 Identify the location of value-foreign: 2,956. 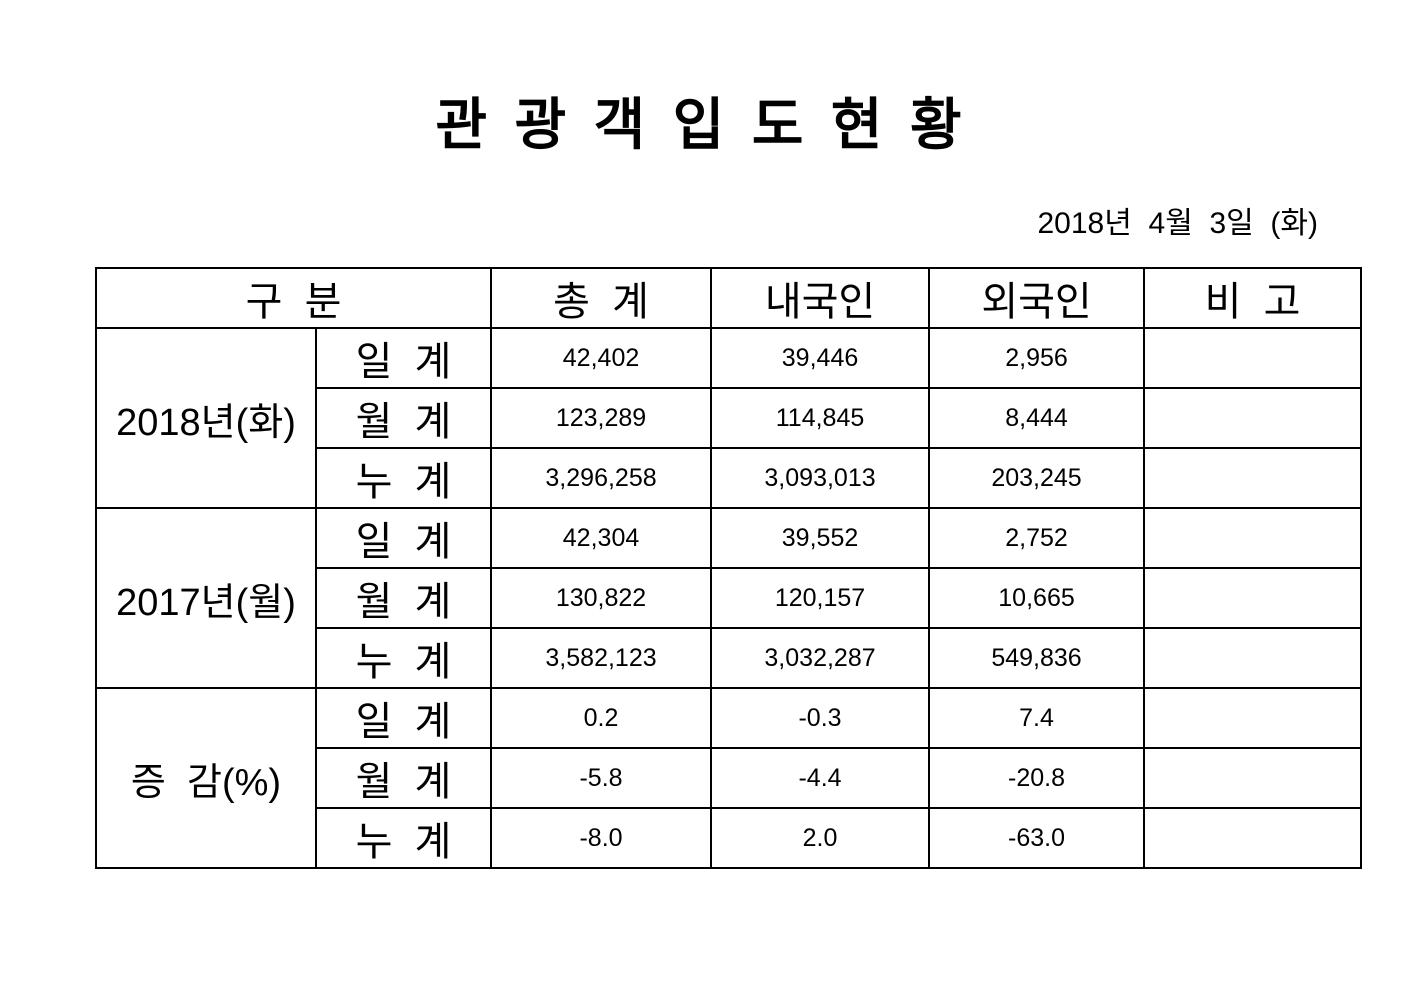
(1037, 358).